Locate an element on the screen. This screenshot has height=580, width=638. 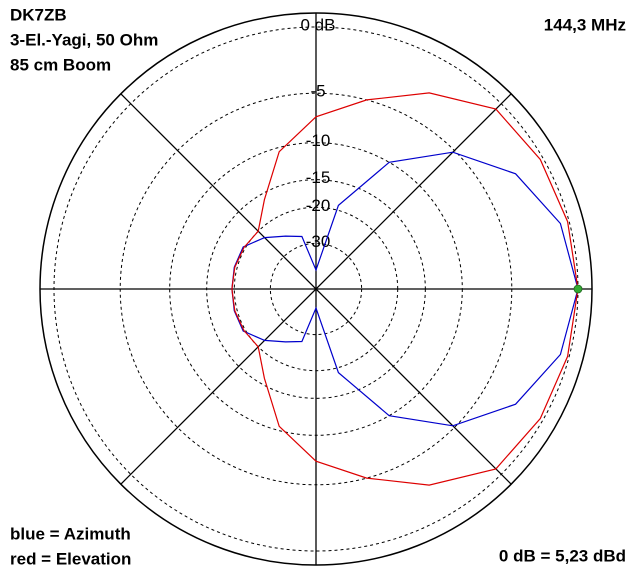
frequency: 144,3 MHz is located at coordinates (585, 24).